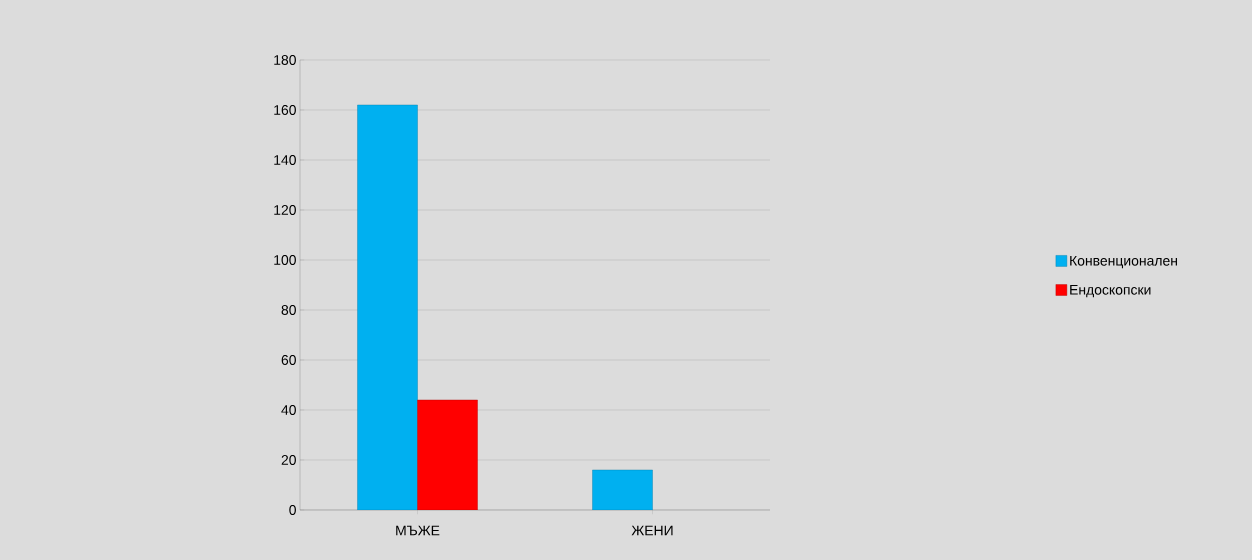 The height and width of the screenshot is (560, 1252). What do you see at coordinates (288, 360) in the screenshot?
I see `y-tick-label: 60` at bounding box center [288, 360].